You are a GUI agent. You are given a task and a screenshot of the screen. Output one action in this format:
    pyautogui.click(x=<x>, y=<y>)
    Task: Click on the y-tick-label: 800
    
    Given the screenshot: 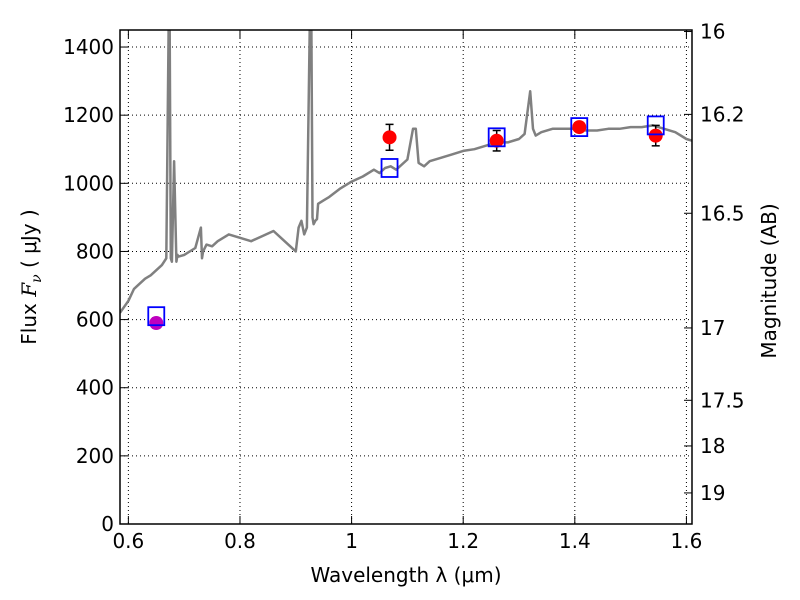 What is the action you would take?
    pyautogui.click(x=95, y=251)
    